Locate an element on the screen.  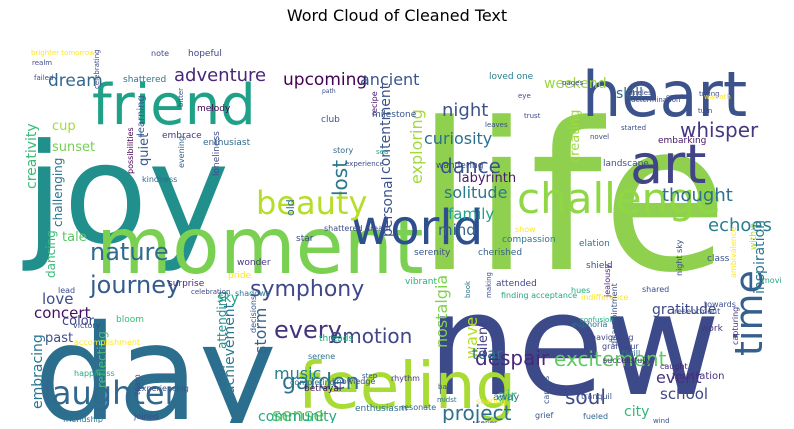
word-embarking: embarking is located at coordinates (682, 141).